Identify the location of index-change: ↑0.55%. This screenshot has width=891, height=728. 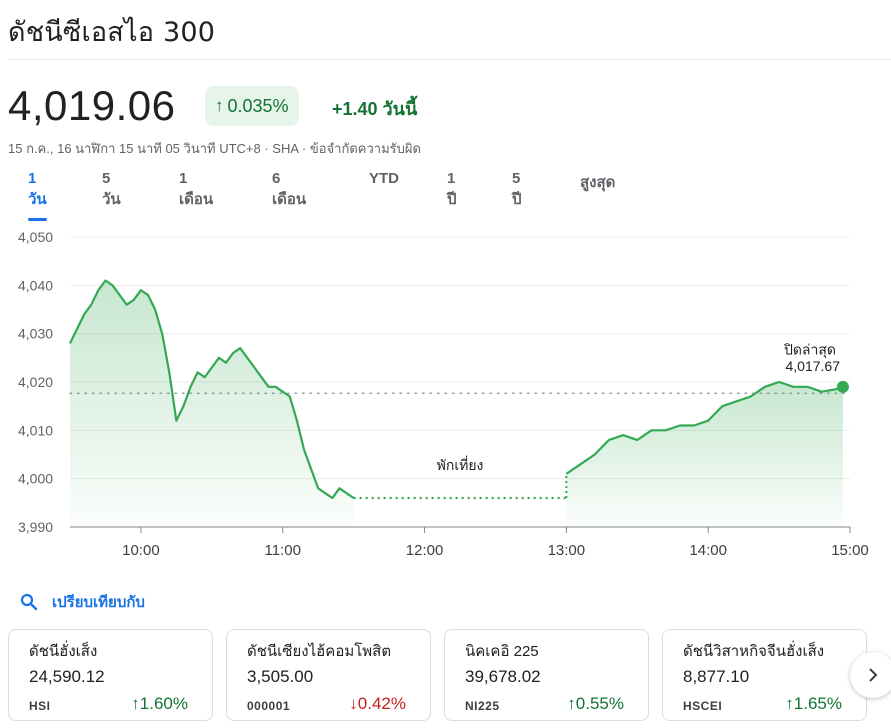
(595, 704).